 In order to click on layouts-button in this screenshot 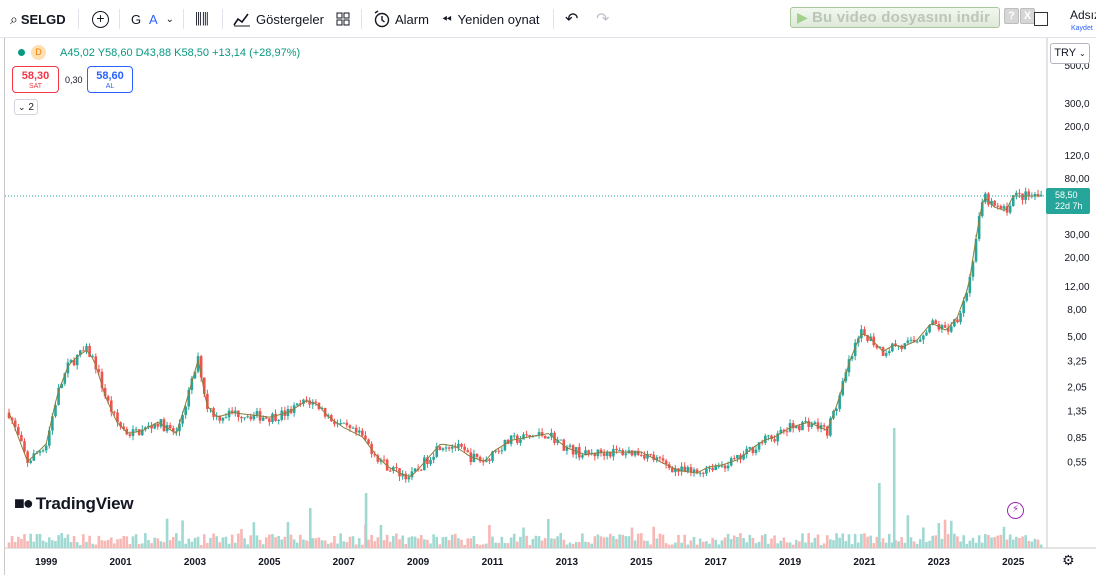, I will do `click(343, 19)`.